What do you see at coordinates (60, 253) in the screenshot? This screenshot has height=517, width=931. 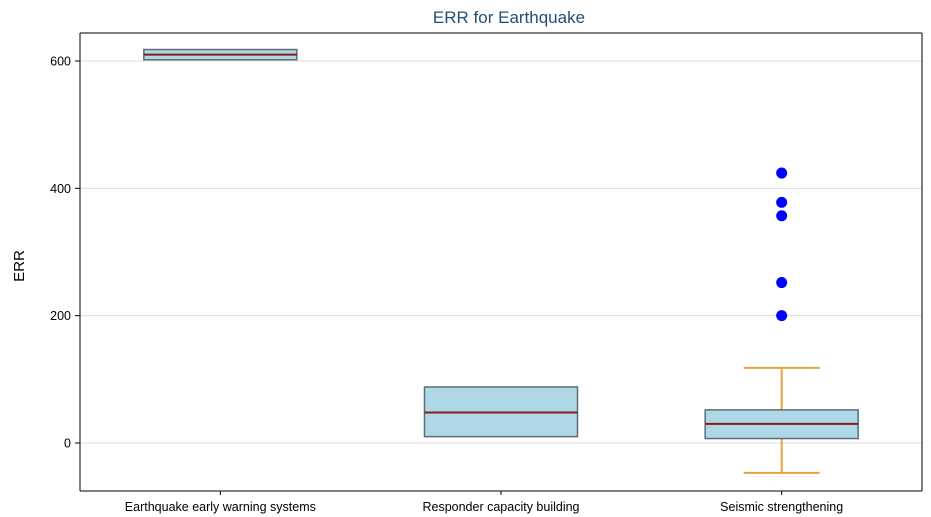 I see `y-tick-labels: 0 200 400 600` at bounding box center [60, 253].